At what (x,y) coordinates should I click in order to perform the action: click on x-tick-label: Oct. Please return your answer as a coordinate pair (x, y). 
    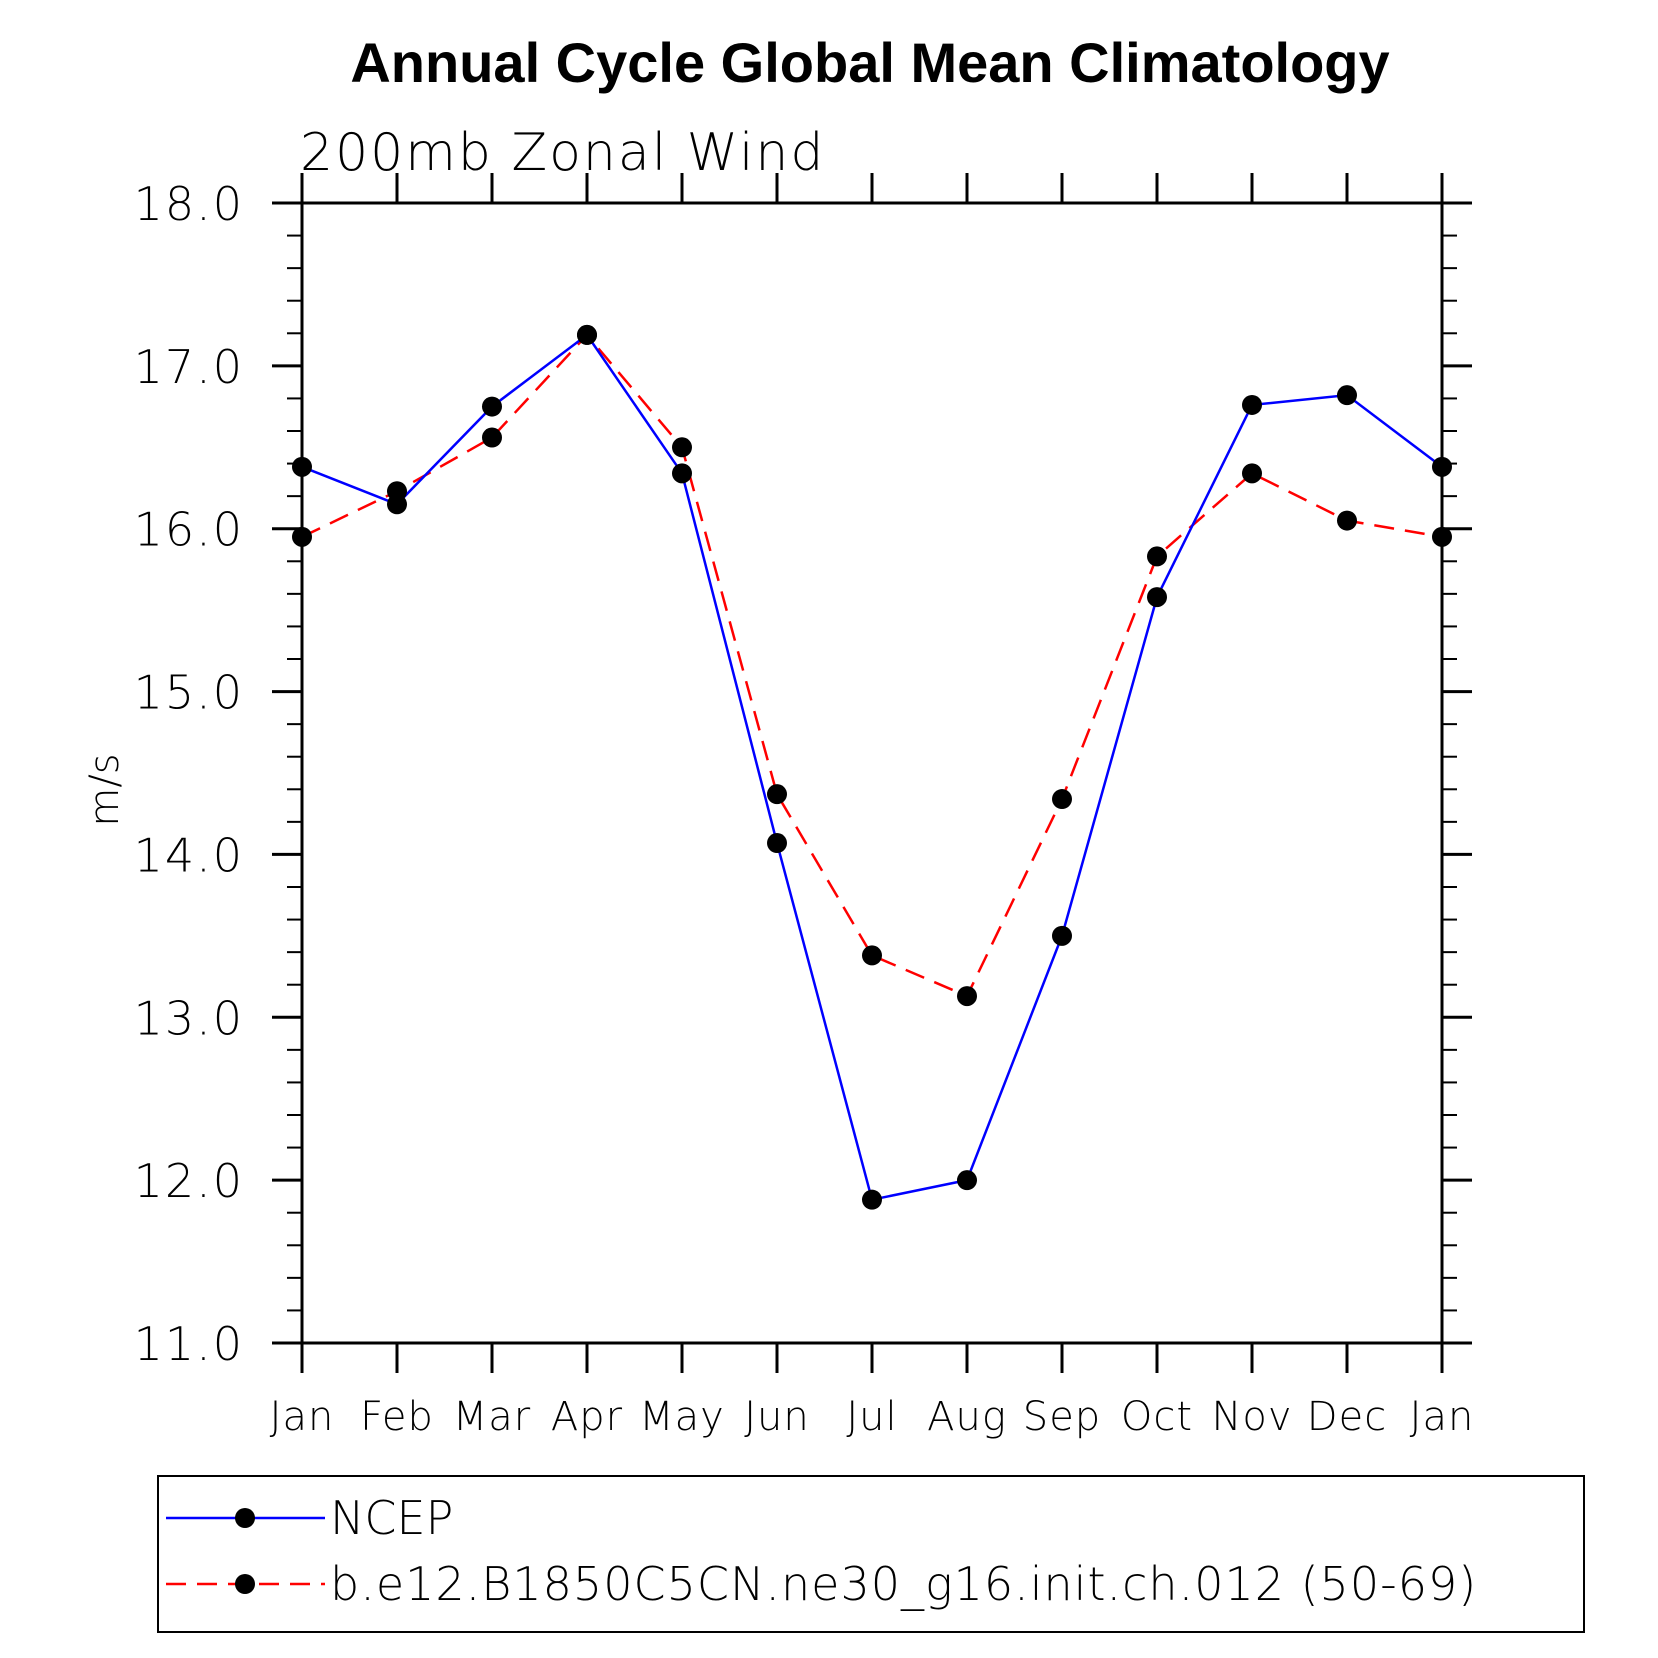
    Looking at the image, I should click on (1157, 1417).